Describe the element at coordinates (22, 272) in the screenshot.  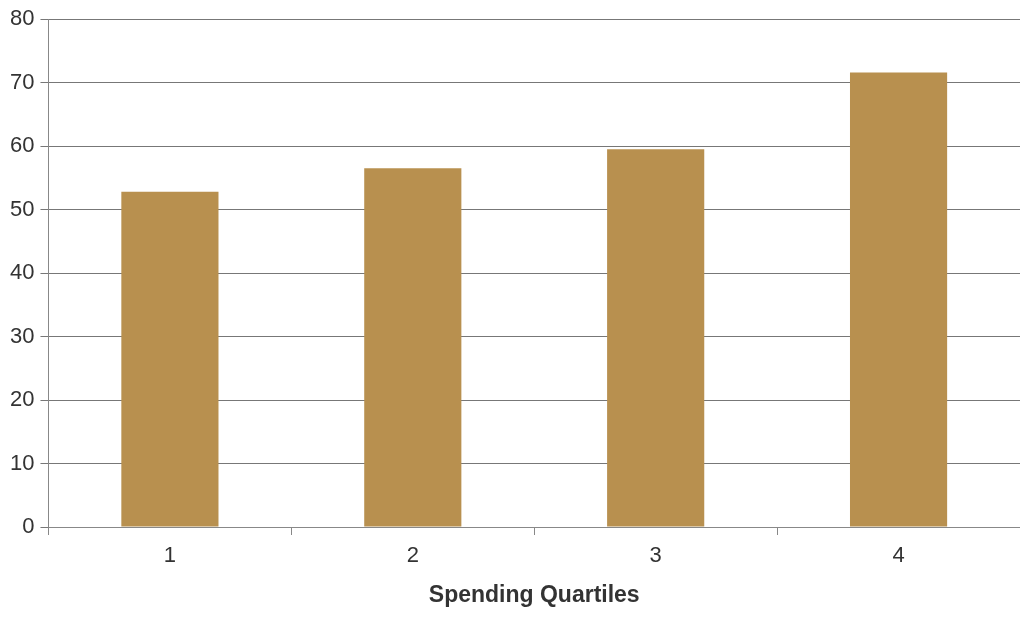
I see `y-tick-label: 40` at that location.